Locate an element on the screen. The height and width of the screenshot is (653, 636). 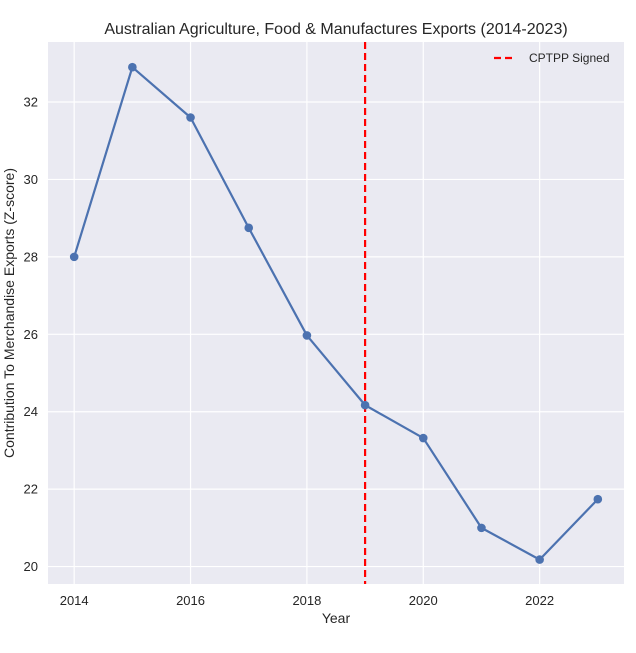
y-tick-label: 24 is located at coordinates (31, 411).